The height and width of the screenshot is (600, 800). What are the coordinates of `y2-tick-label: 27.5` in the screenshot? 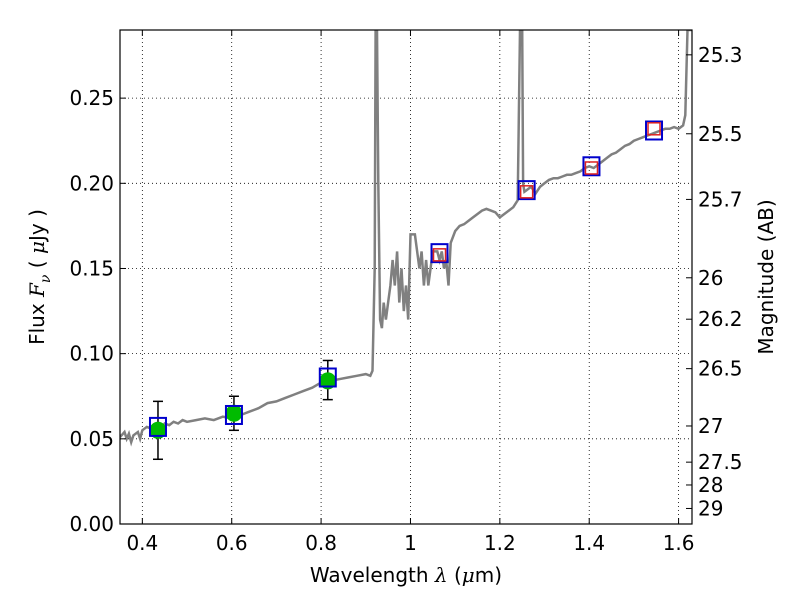 It's located at (720, 462).